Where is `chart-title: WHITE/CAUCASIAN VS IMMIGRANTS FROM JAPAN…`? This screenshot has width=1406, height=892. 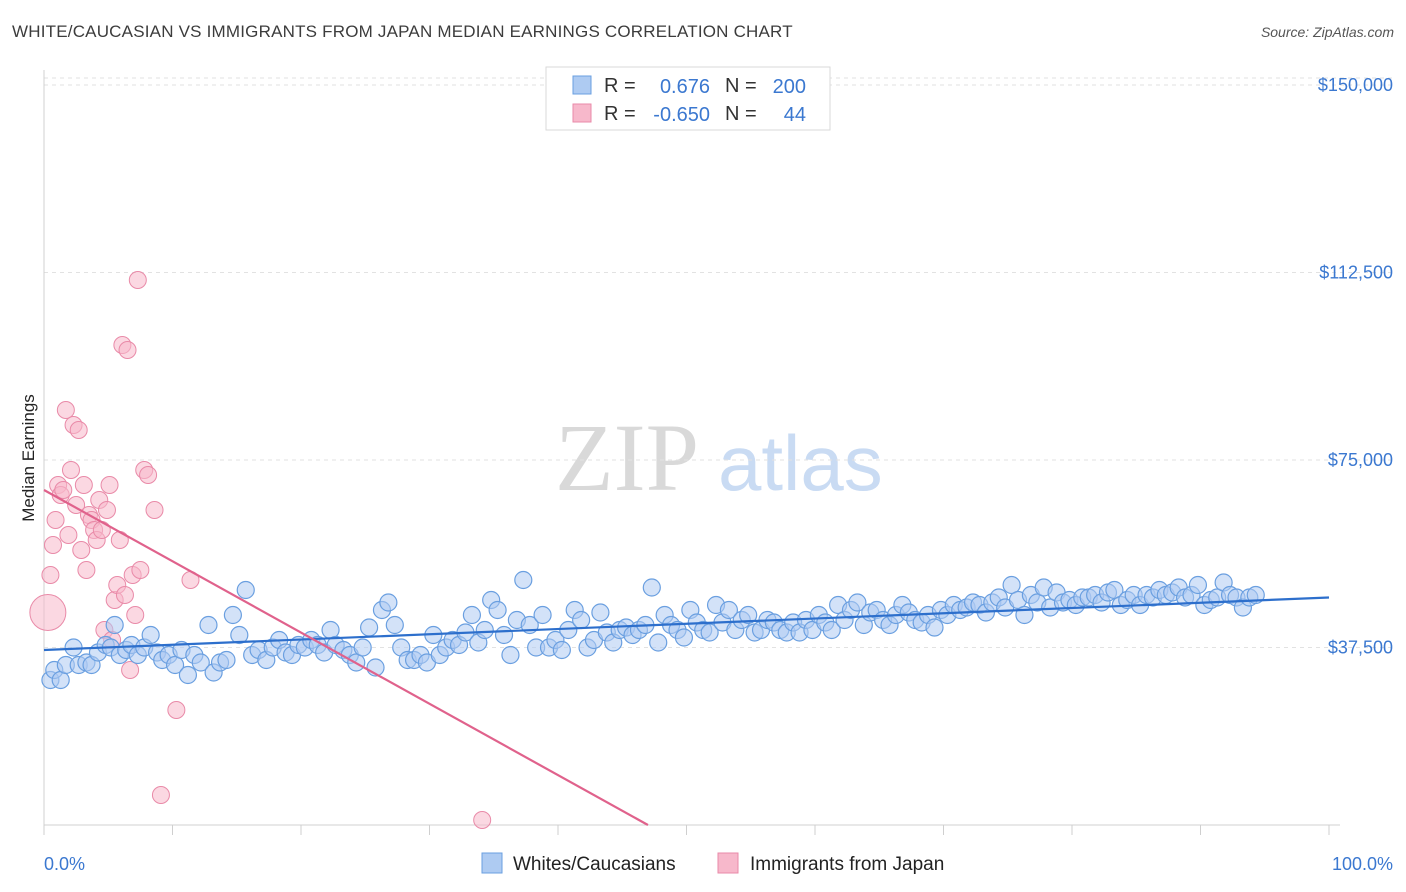
chart-title: WHITE/CAUCASIAN VS IMMIGRANTS FROM JAPAN… is located at coordinates (402, 31).